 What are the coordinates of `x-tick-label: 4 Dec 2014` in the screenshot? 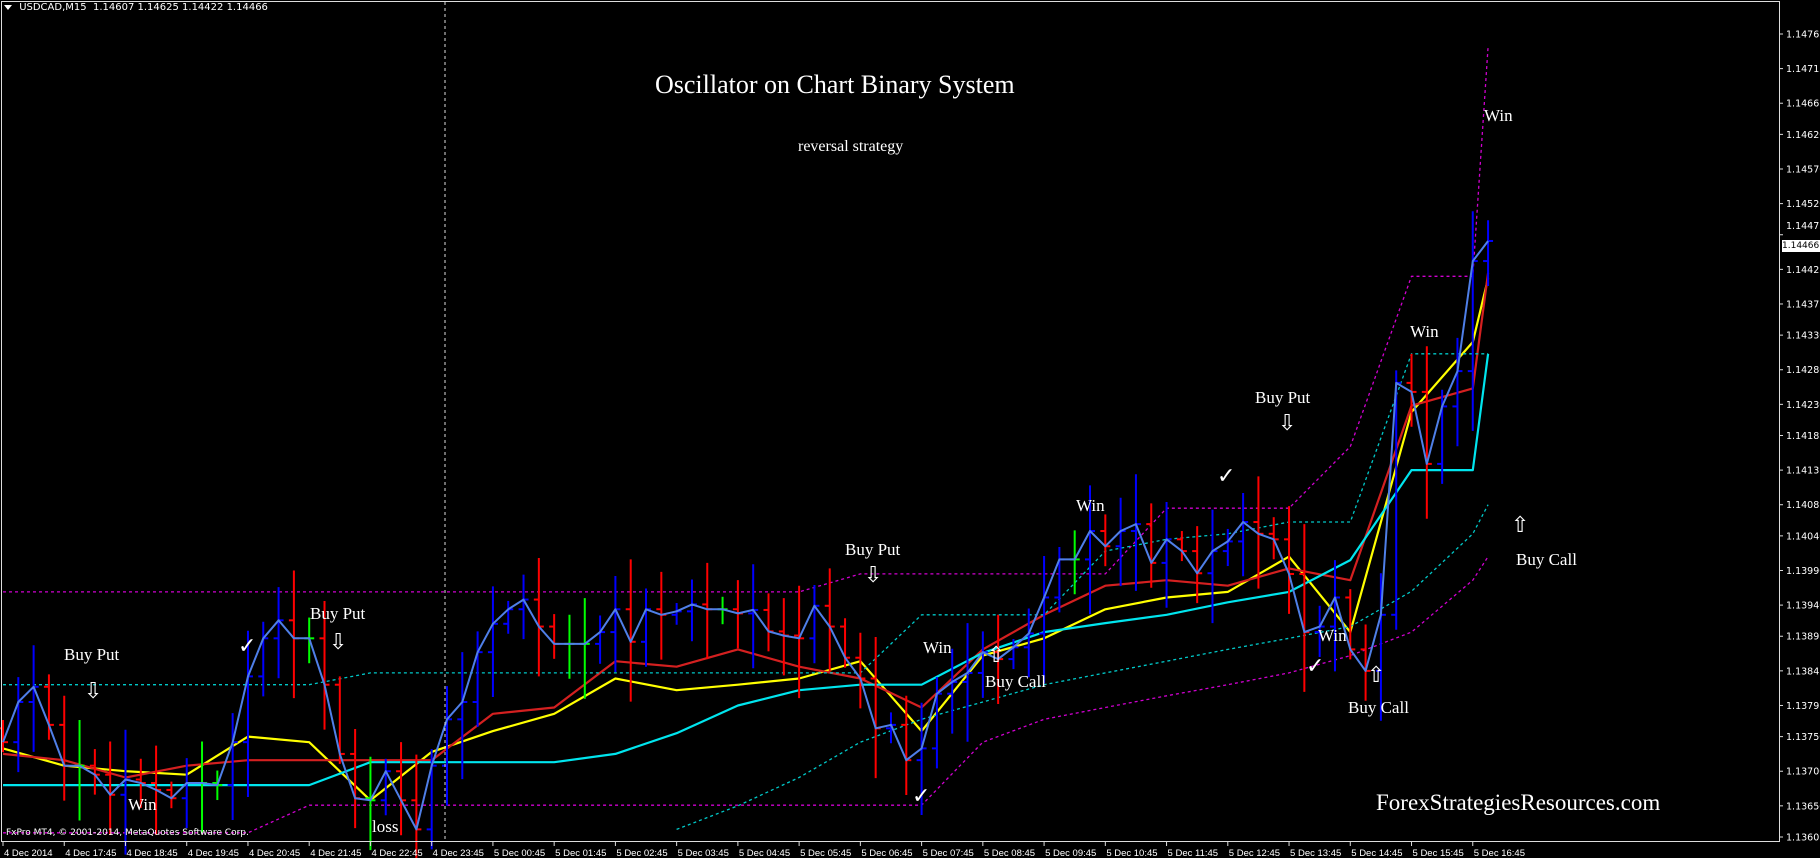 It's located at (28, 853).